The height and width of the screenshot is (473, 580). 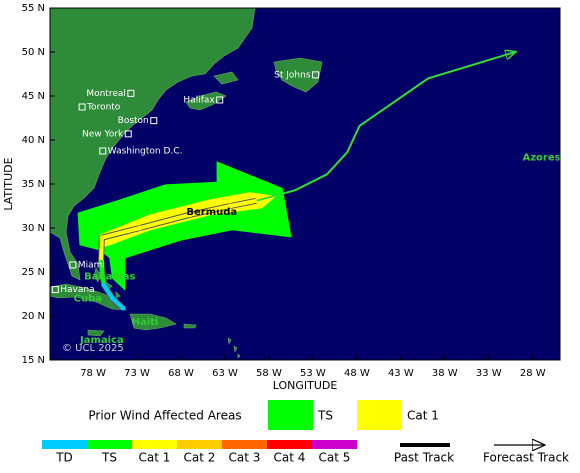 What do you see at coordinates (401, 373) in the screenshot?
I see `x-tick-label: 43 W` at bounding box center [401, 373].